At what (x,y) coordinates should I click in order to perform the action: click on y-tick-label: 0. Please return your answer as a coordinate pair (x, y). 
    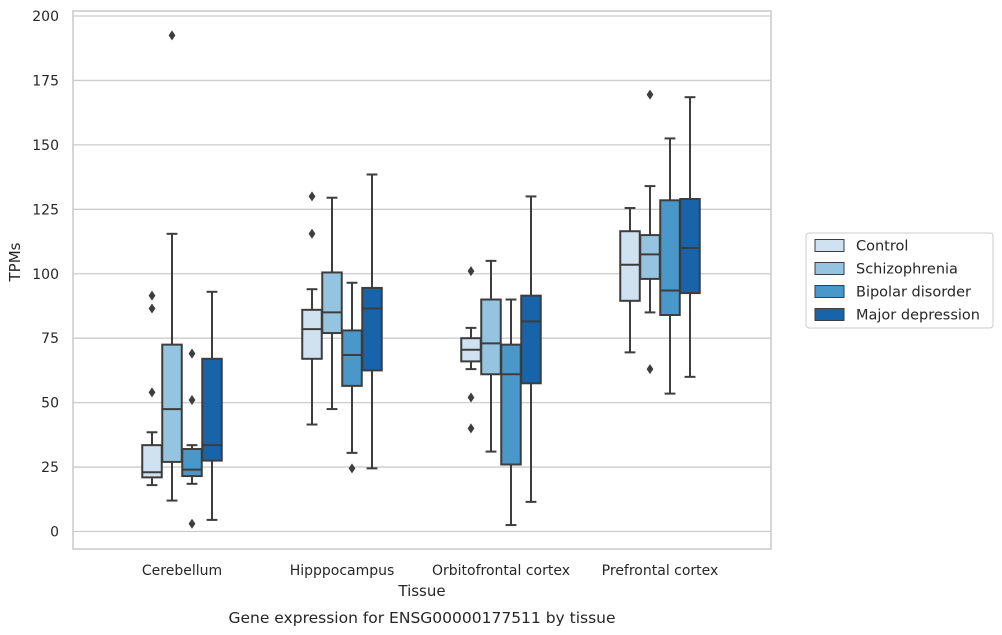
    Looking at the image, I should click on (54, 533).